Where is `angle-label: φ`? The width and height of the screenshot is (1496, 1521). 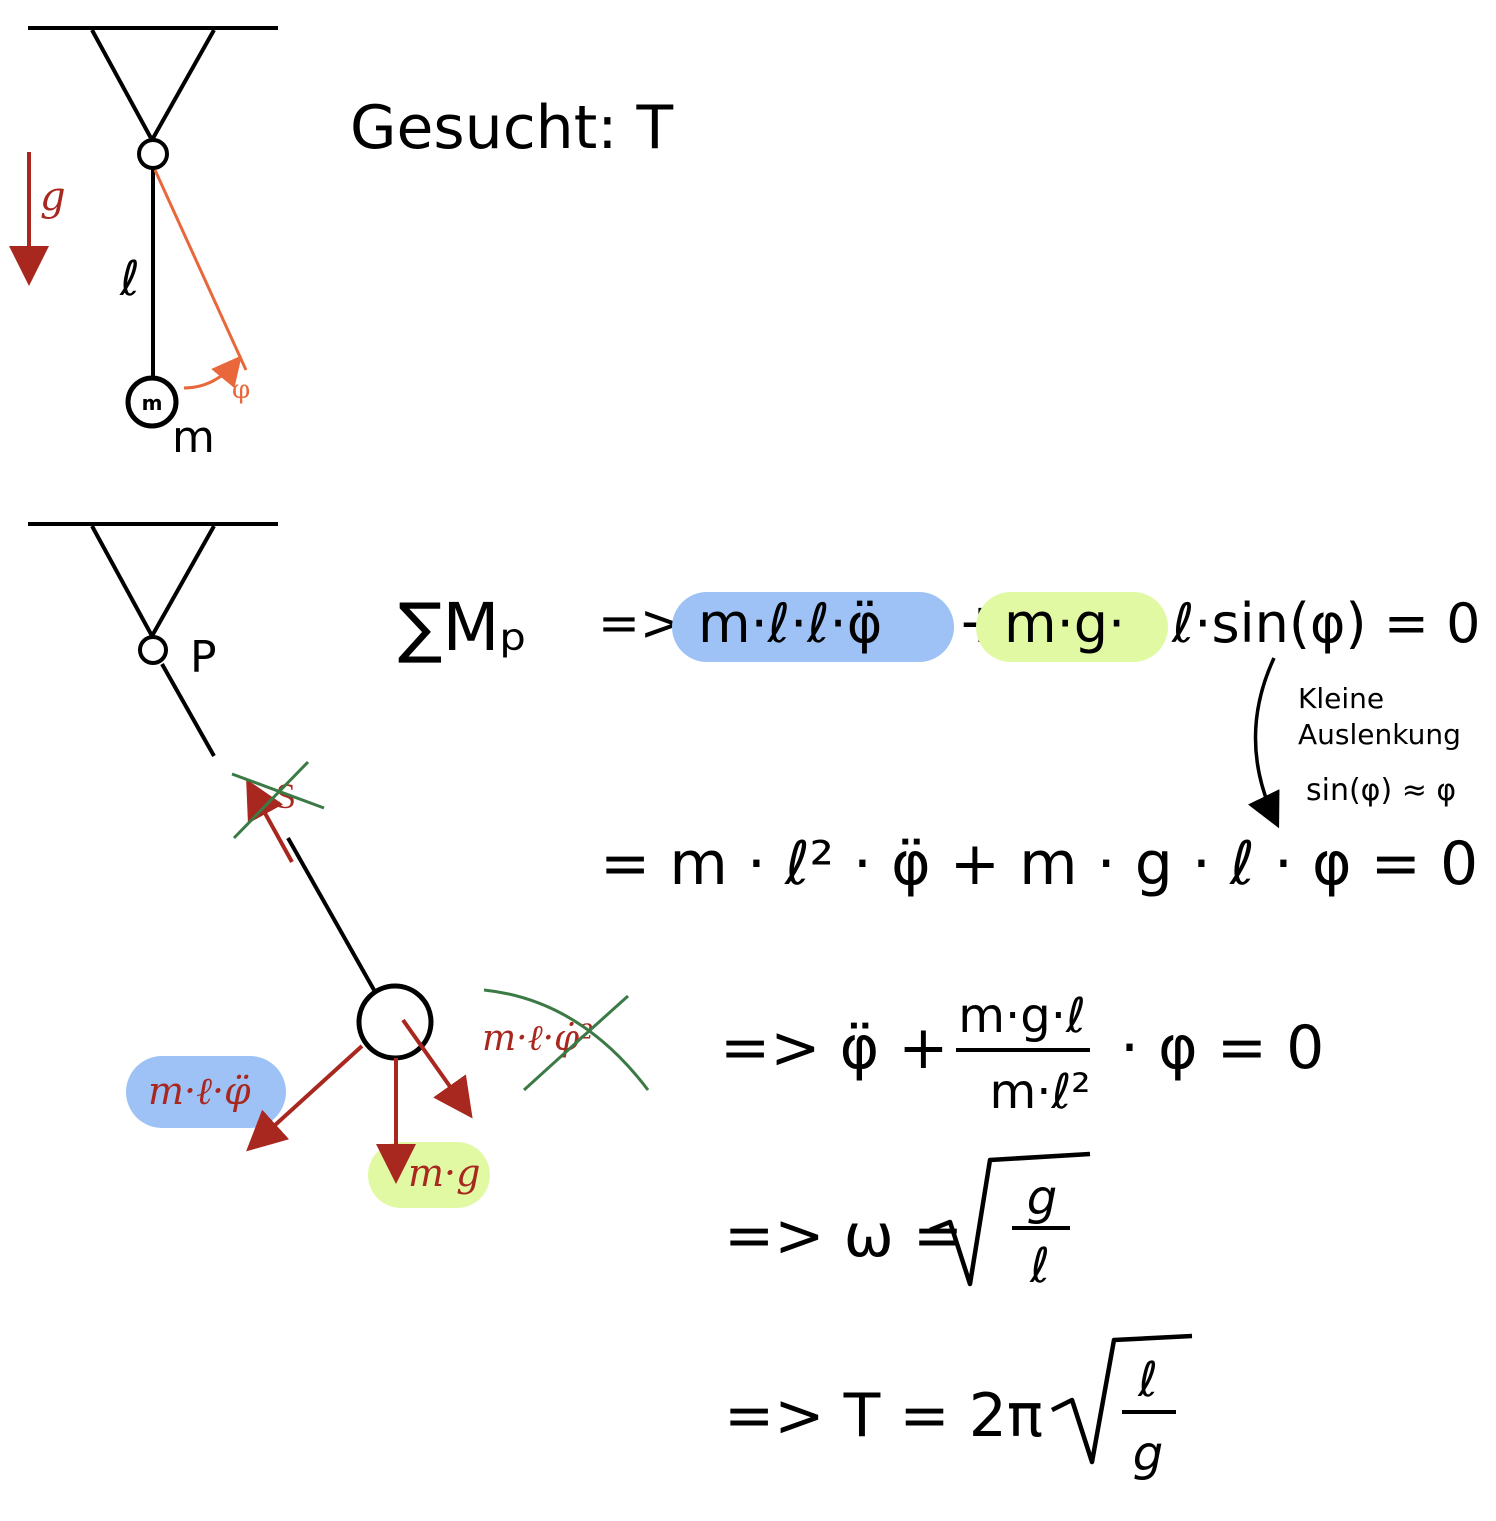 angle-label: φ is located at coordinates (241, 390).